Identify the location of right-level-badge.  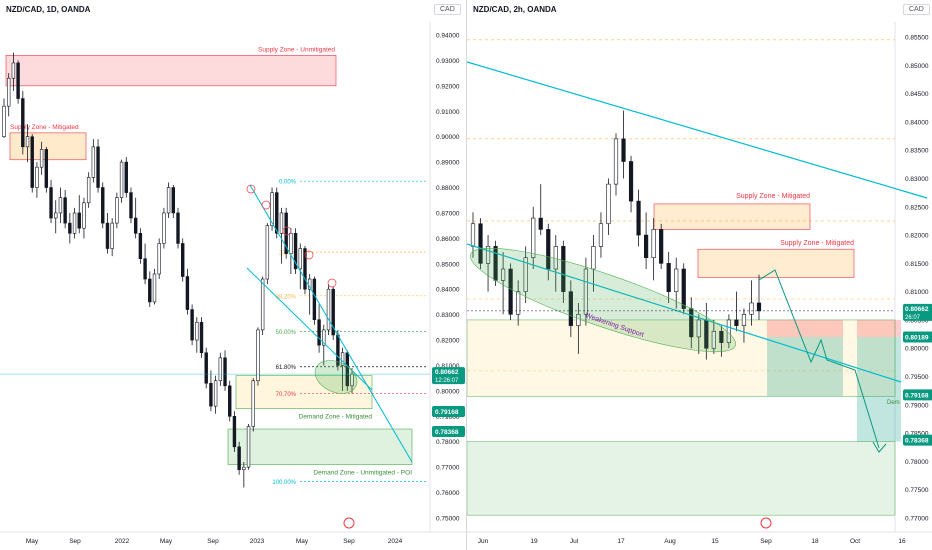
(917, 337).